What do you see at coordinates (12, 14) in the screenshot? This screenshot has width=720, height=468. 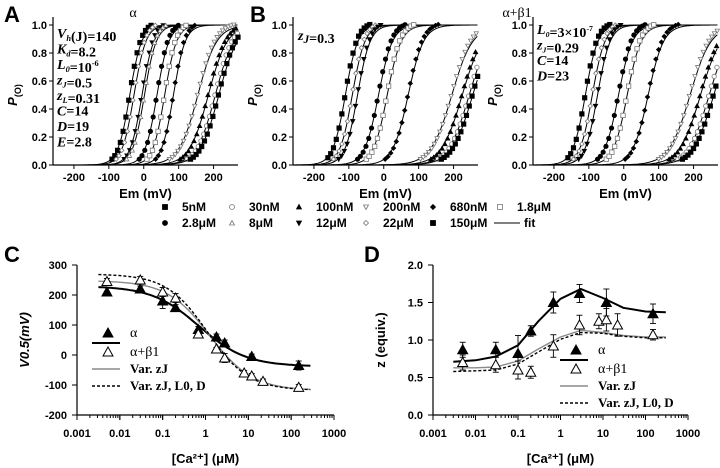 I see `panel-letter-a: A` at bounding box center [12, 14].